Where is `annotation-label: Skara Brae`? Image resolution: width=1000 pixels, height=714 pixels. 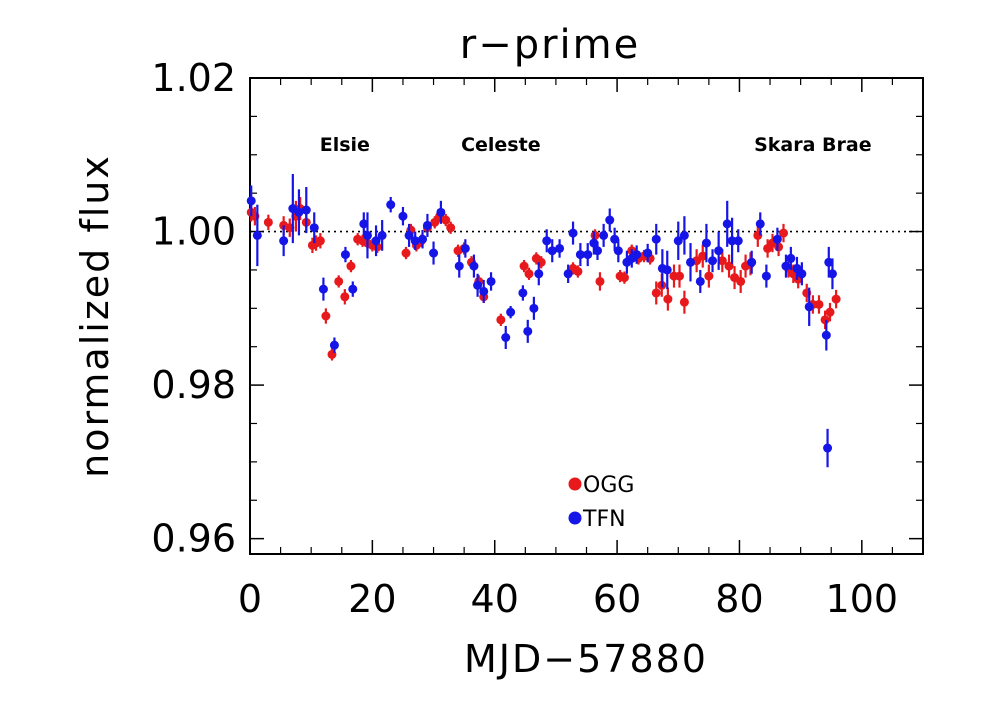 annotation-label: Skara Brae is located at coordinates (813, 145).